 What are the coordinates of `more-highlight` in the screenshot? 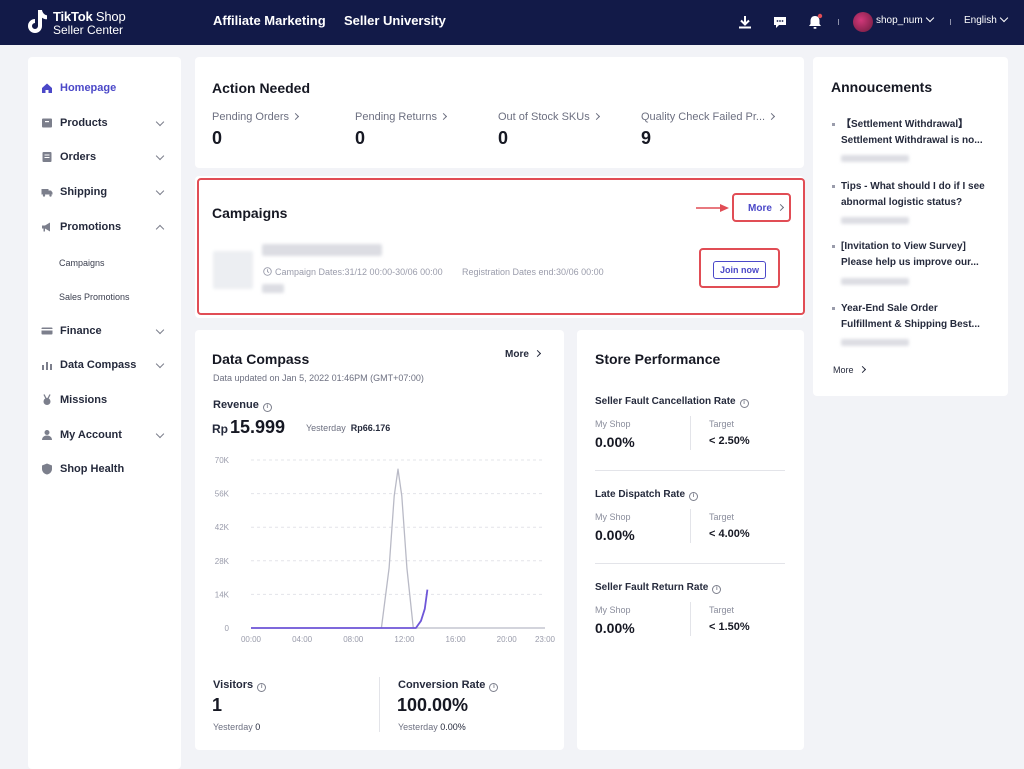 It's located at (761, 207).